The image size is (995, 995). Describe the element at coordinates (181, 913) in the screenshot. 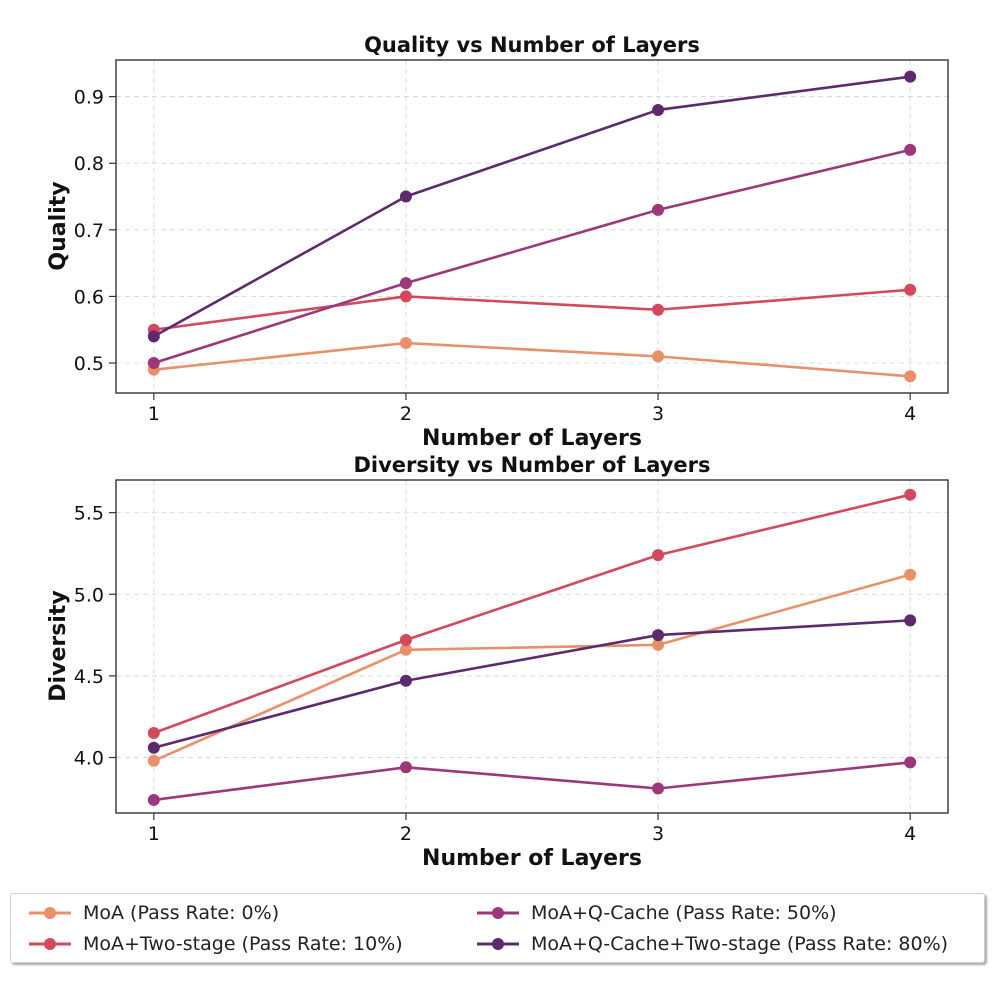

I see `legend-label-moa: MoA (Pass Rate: 0%)` at that location.